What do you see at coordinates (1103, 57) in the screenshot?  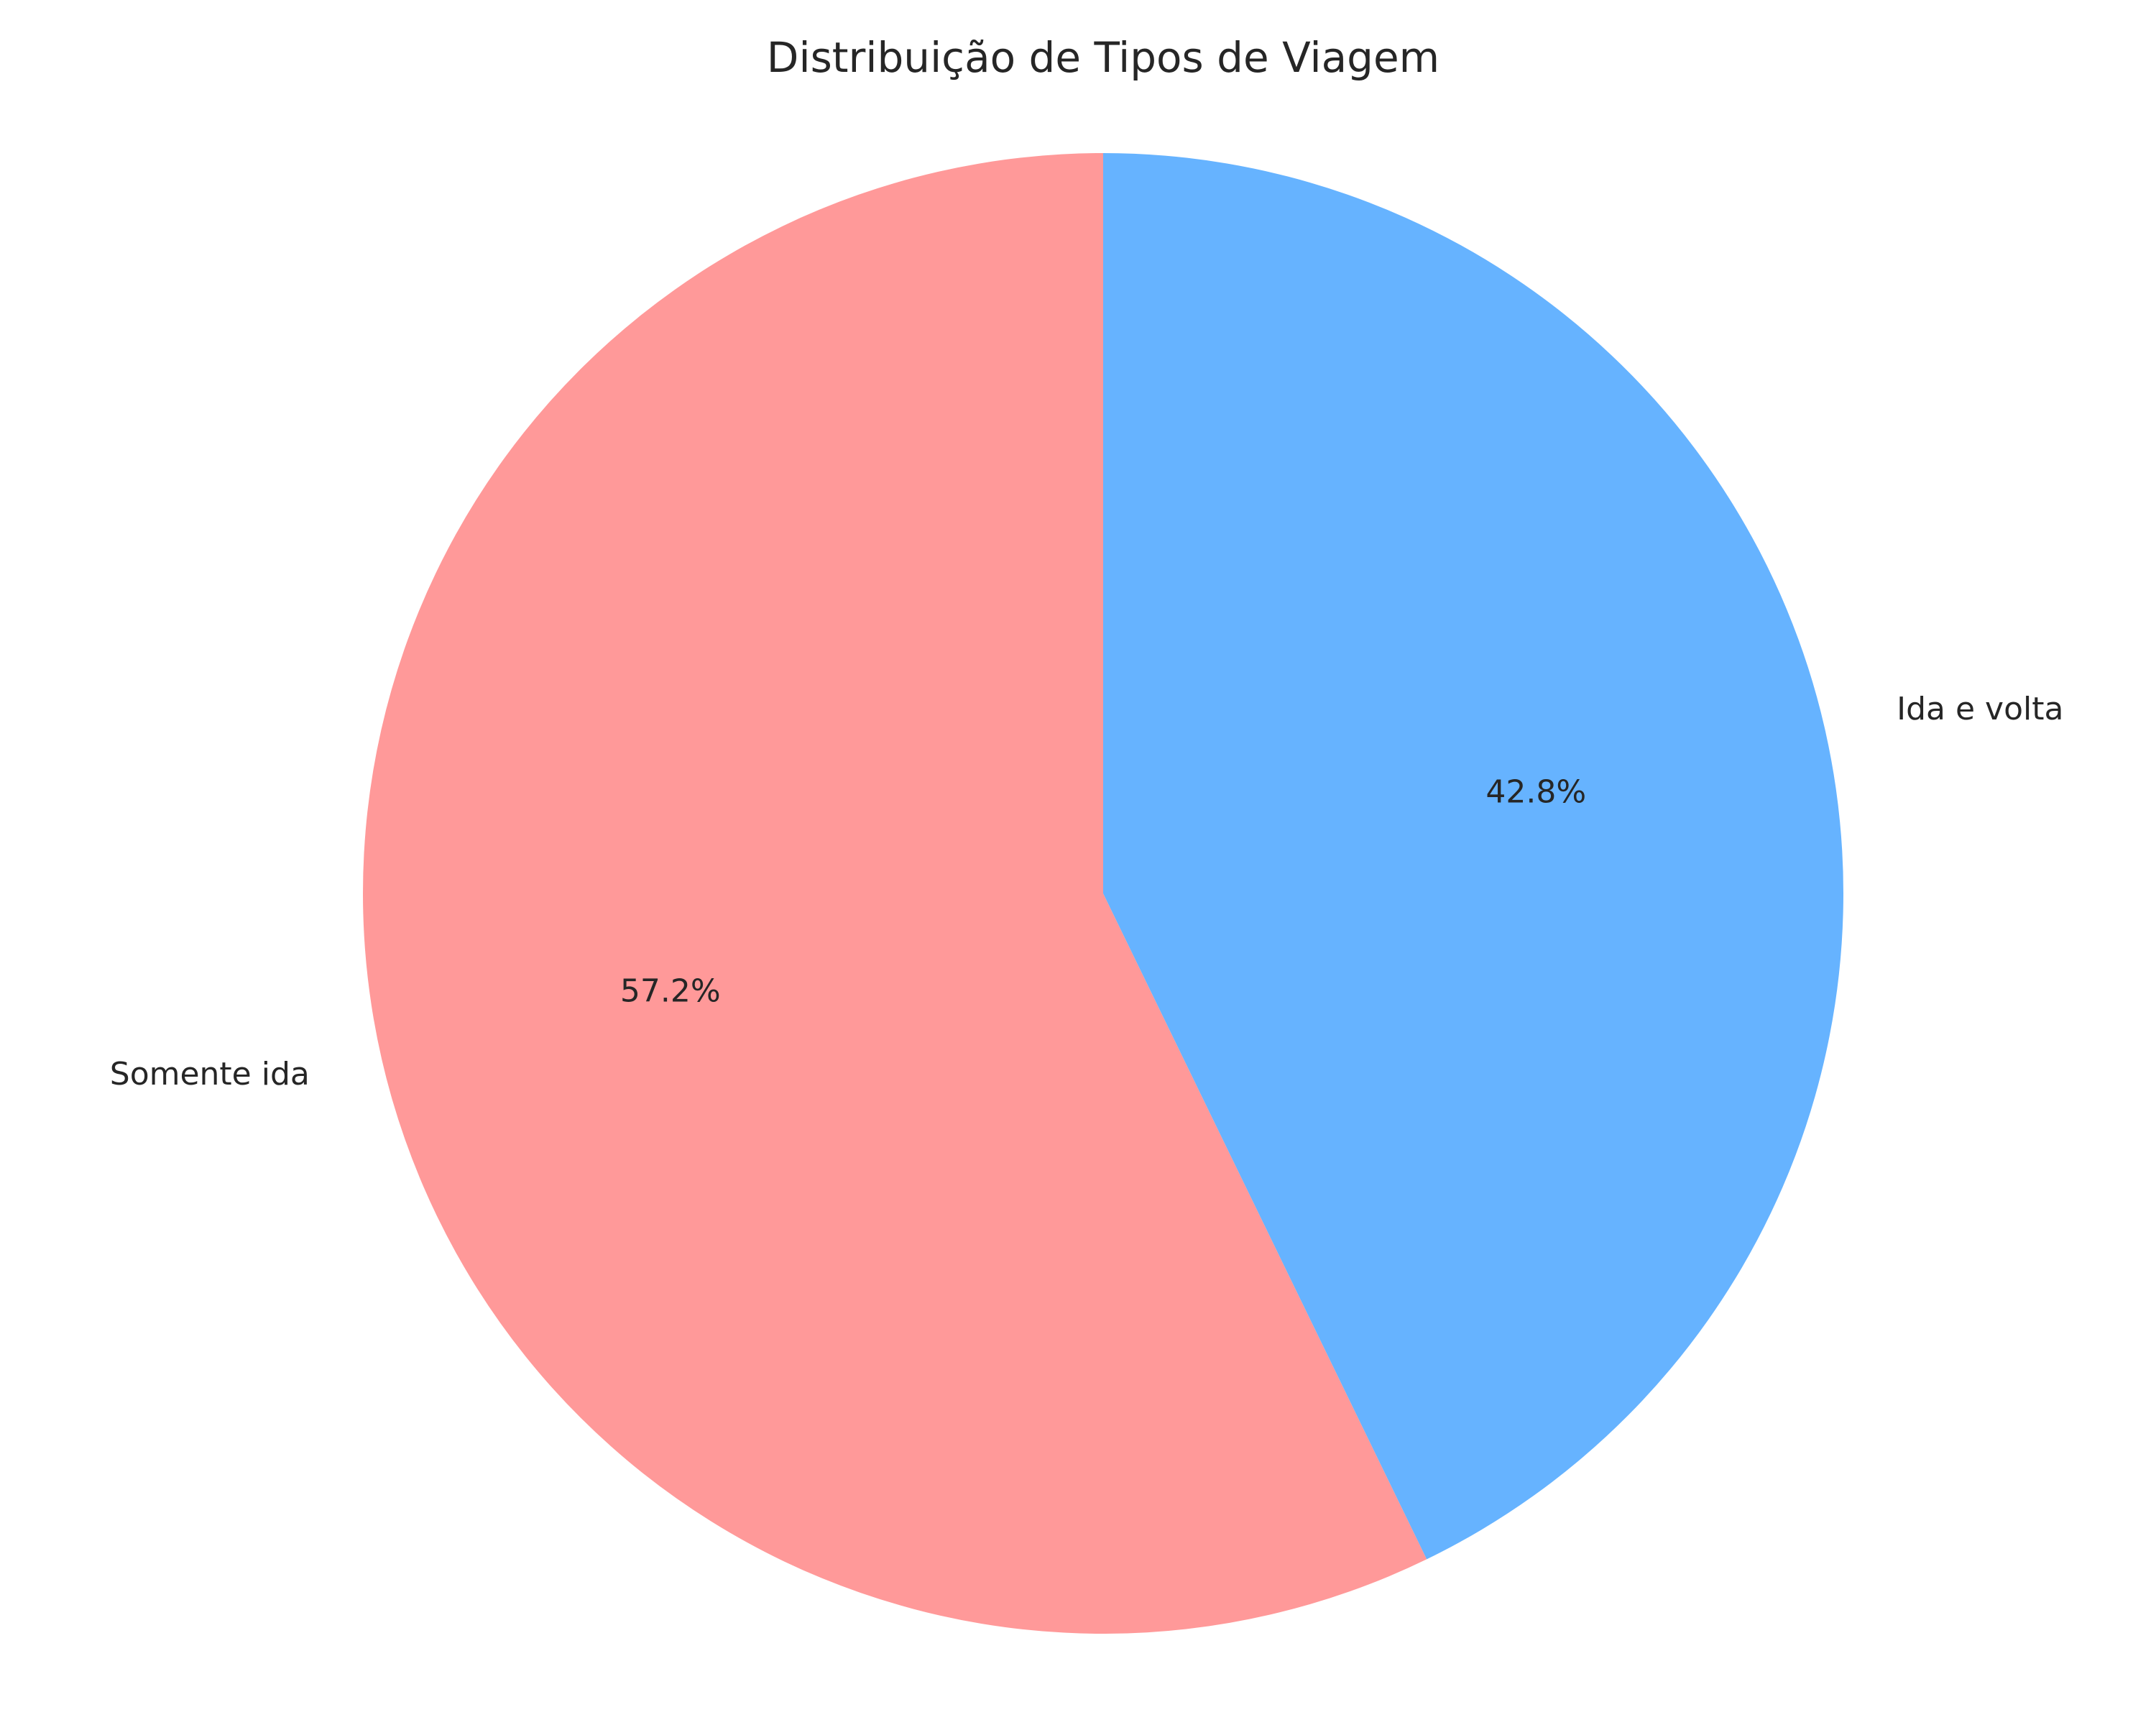 I see `chart-title: Distribuição de Tipos de Viagem` at bounding box center [1103, 57].